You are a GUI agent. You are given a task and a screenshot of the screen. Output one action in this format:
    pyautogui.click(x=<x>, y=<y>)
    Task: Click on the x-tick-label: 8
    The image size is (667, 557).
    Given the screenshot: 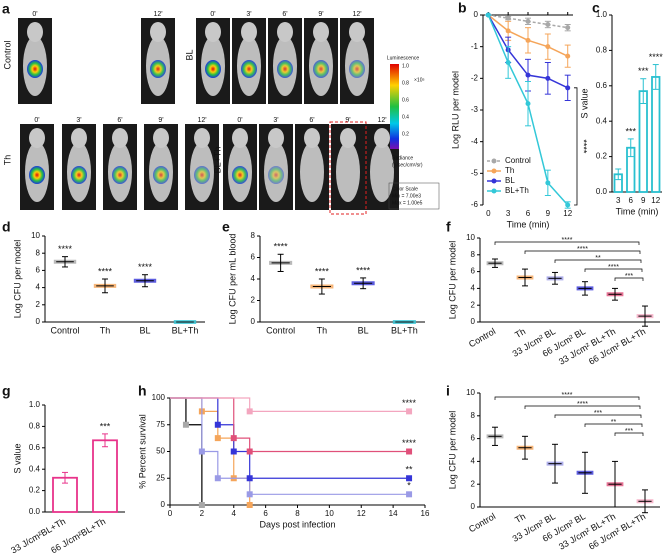 What is the action you would take?
    pyautogui.click(x=297, y=513)
    